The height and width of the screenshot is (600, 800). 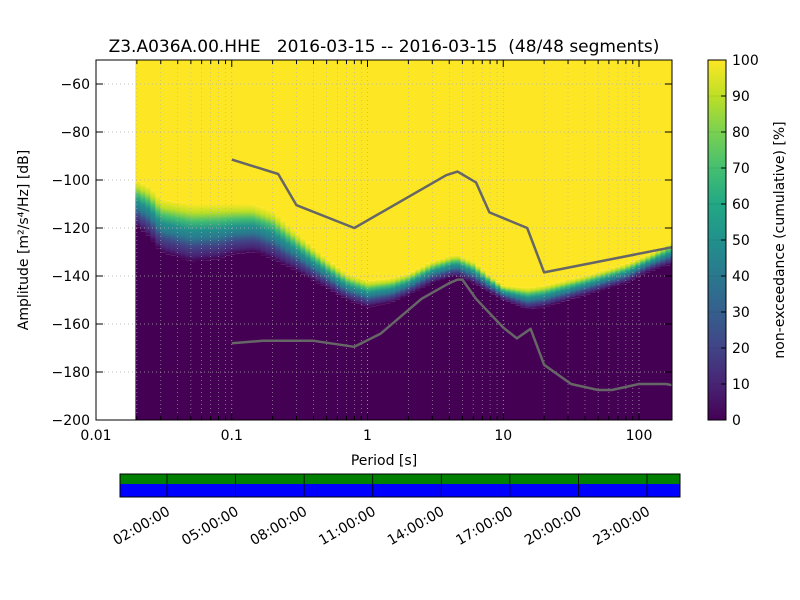 I want to click on colorbar-tick-label: 40, so click(x=741, y=277).